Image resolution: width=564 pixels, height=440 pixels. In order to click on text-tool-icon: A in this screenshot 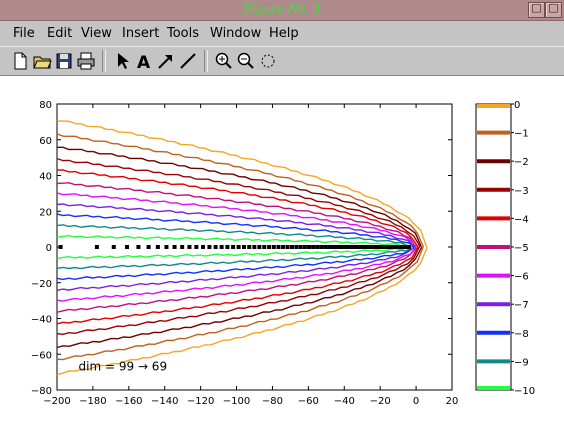, I will do `click(144, 62)`.